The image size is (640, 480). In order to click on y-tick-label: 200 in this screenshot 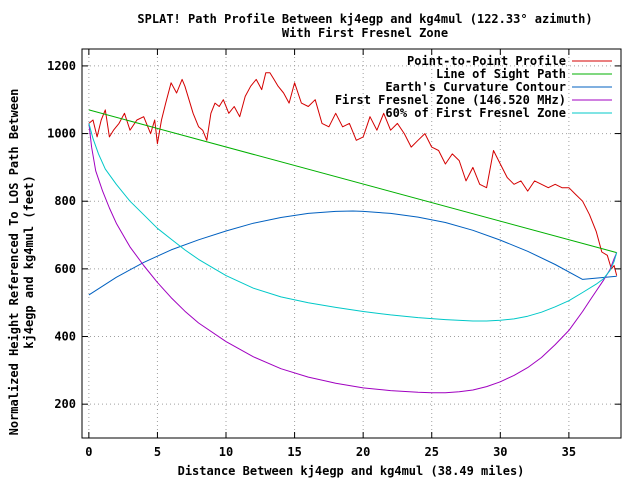, I will do `click(65, 404)`.